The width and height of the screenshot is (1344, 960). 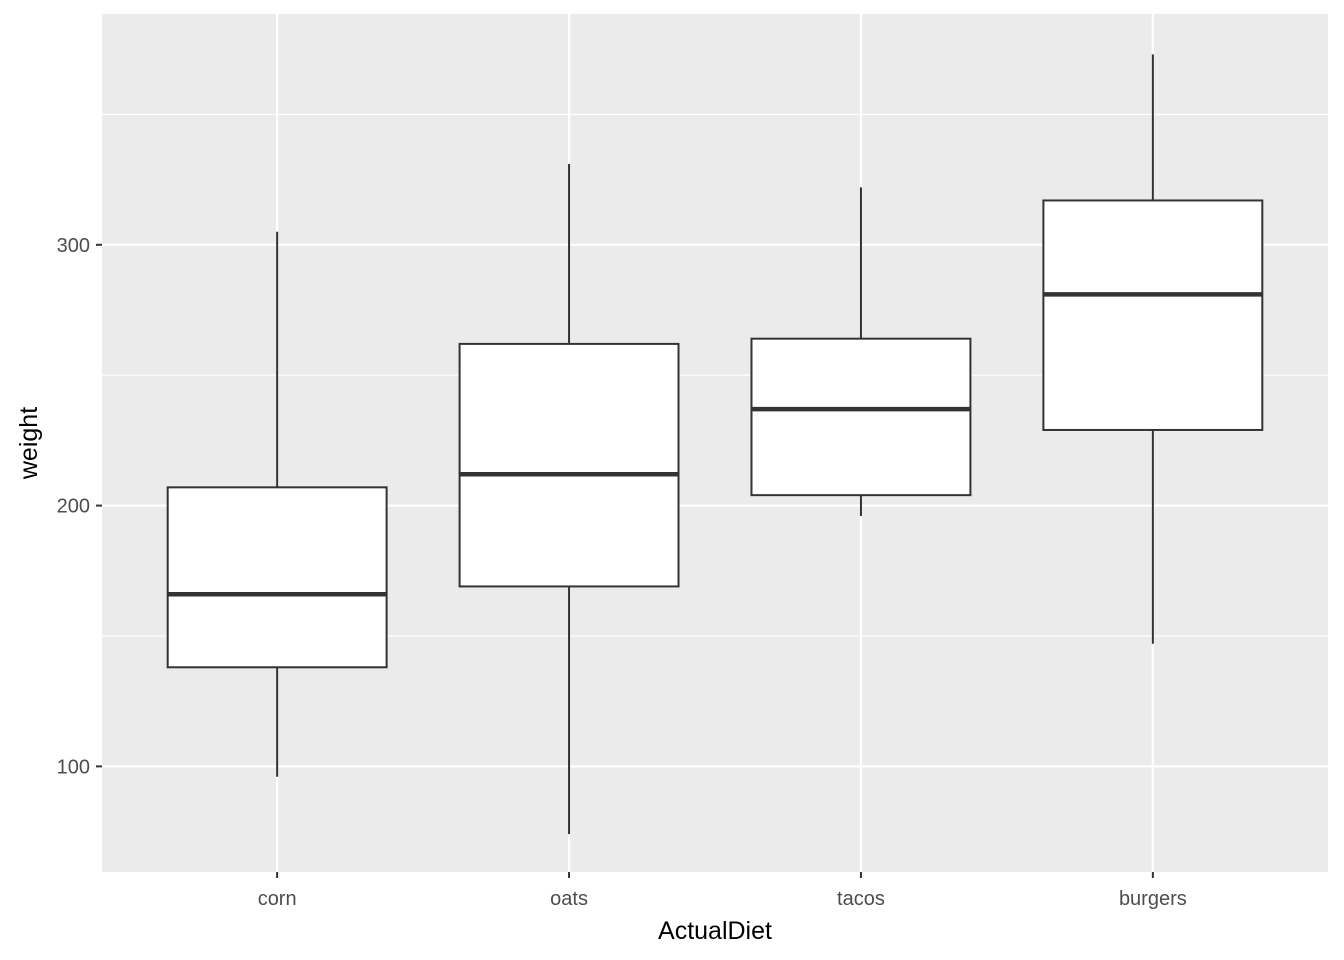 What do you see at coordinates (73, 507) in the screenshot?
I see `y-tick-label: 200` at bounding box center [73, 507].